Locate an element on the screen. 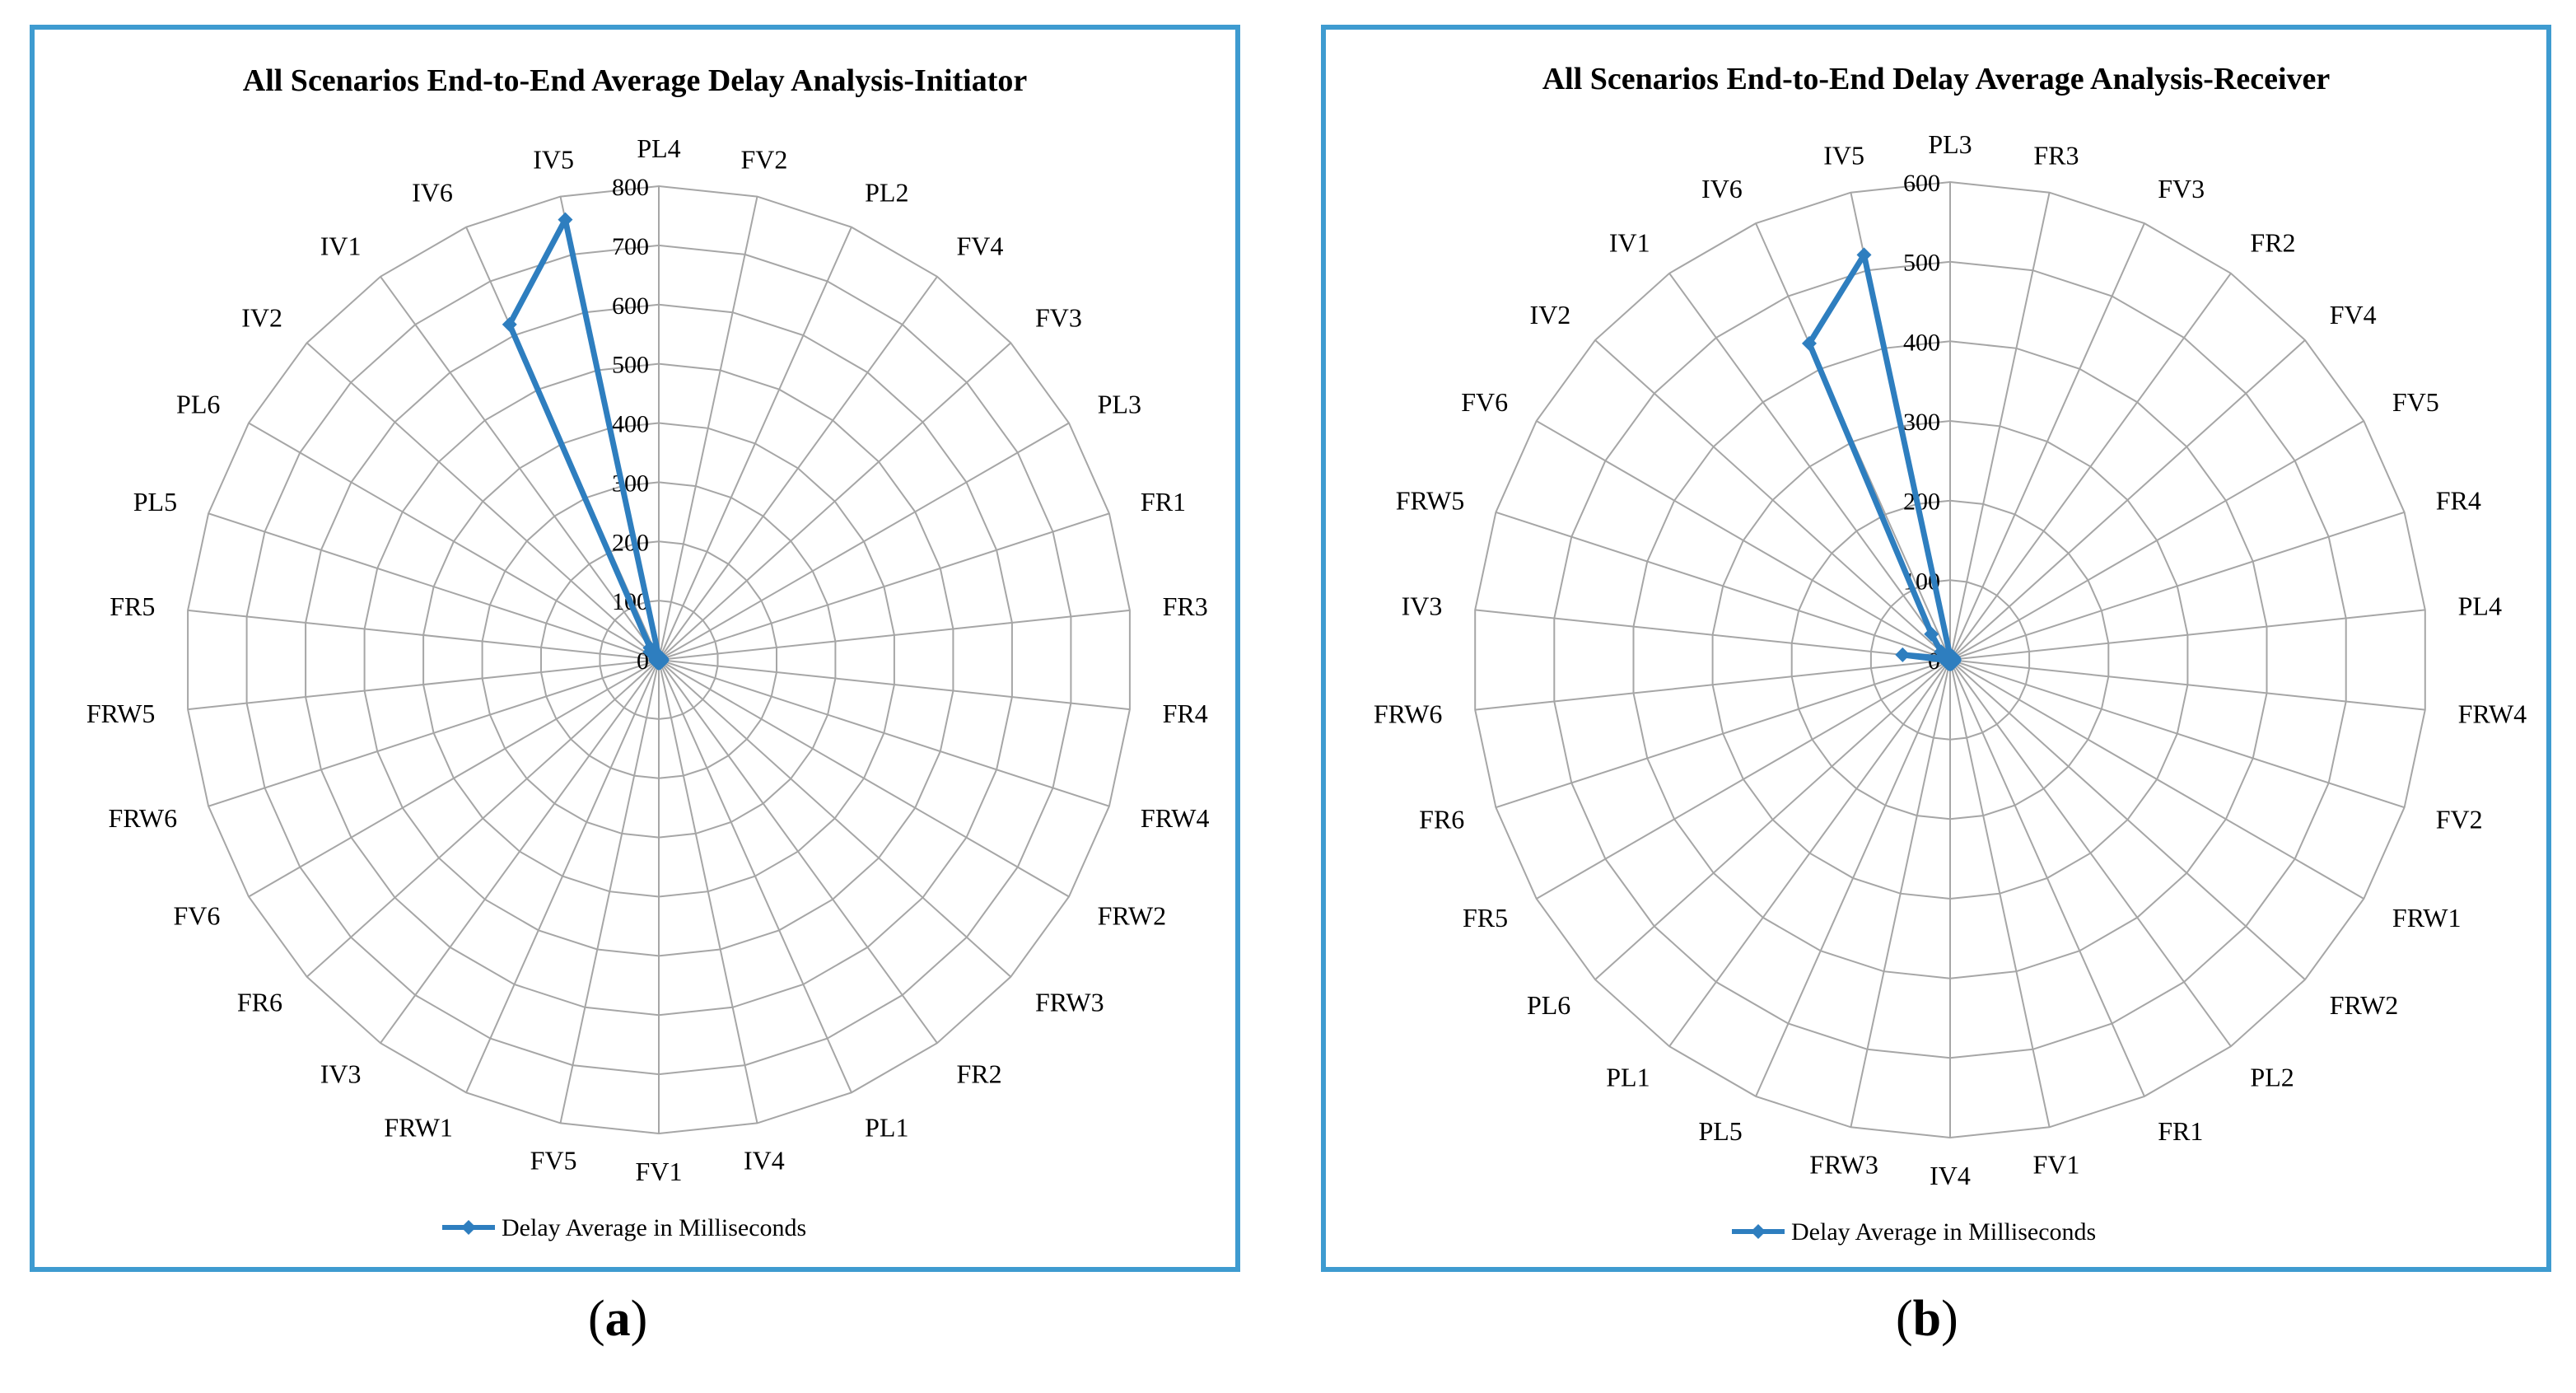 The image size is (2576, 1393). receiver-category-label: IV5 is located at coordinates (1843, 156).